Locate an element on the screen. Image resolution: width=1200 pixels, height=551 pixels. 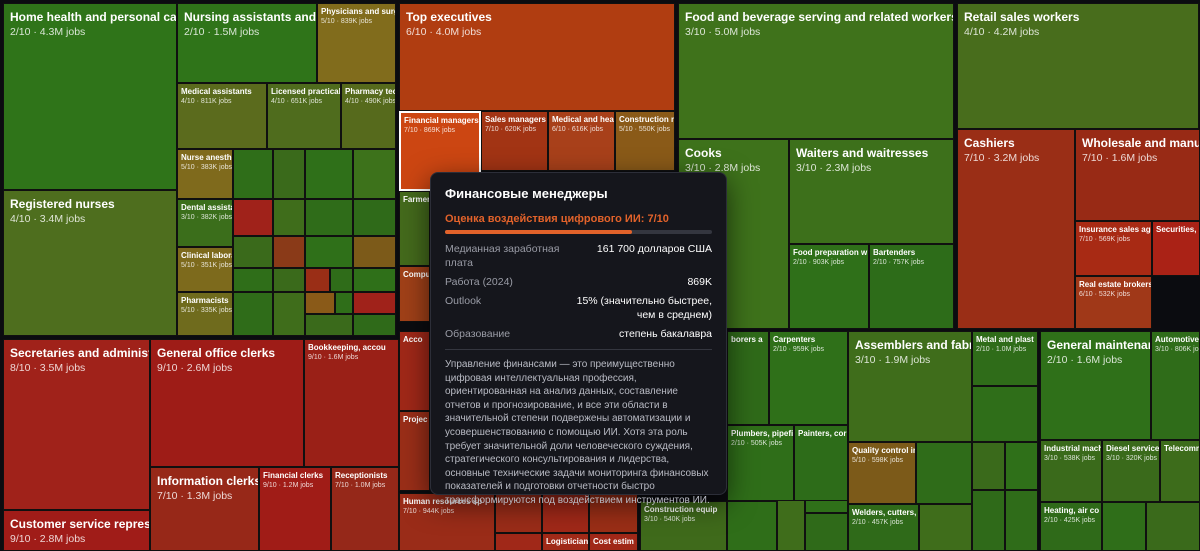
treemap-tile: Metal and plast 2/10 · 1.0M jobs is located at coordinates (1005, 358).